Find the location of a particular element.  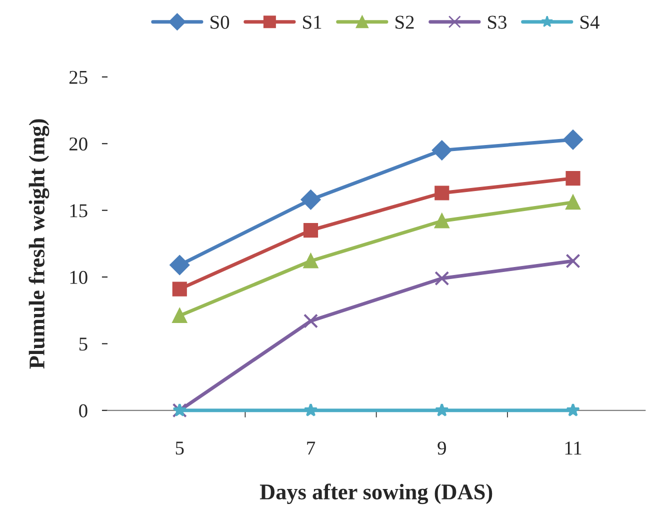

legend-label: S3 is located at coordinates (497, 22).